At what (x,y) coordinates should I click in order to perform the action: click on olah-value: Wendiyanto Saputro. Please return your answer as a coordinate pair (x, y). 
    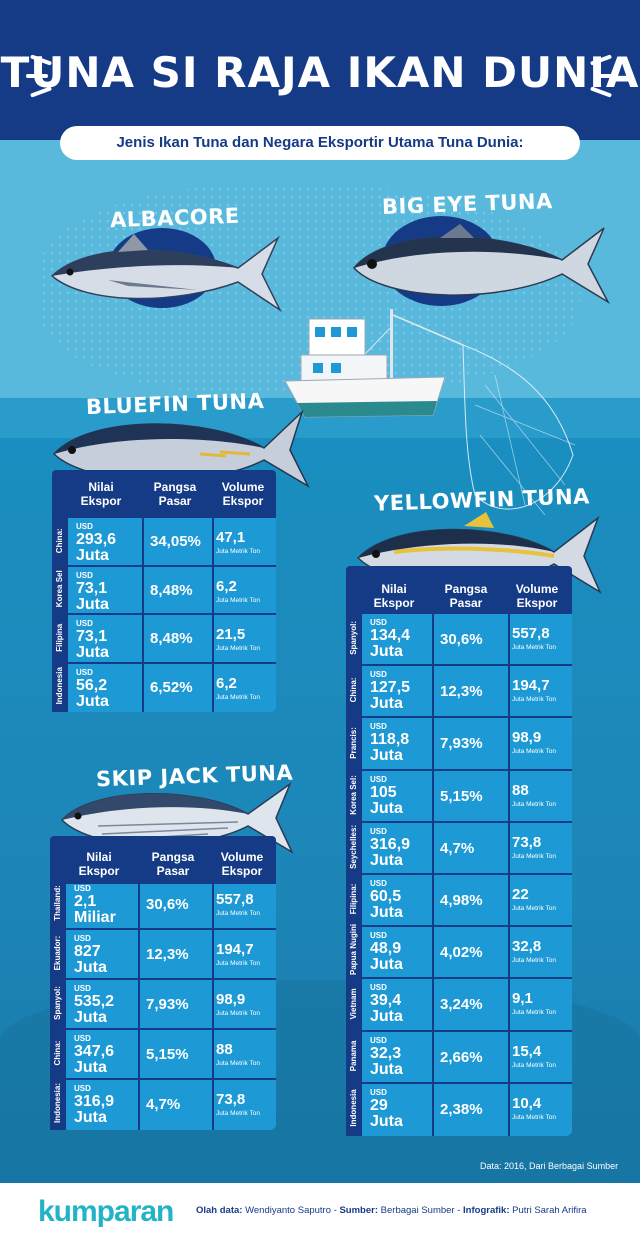
    Looking at the image, I should click on (288, 1210).